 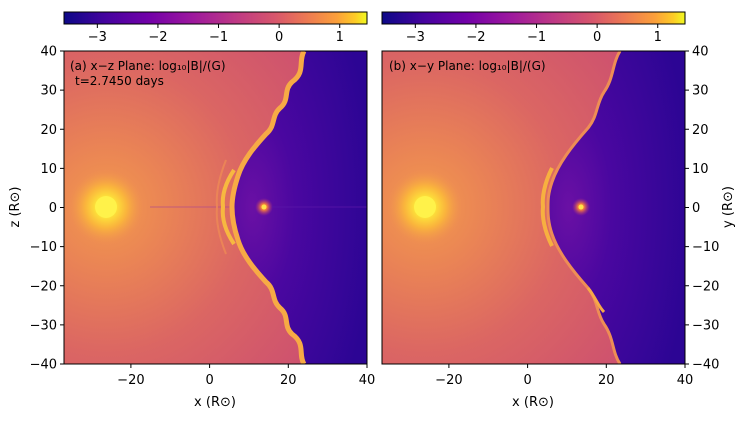 I want to click on panel-b-x-tick-label: 40, so click(x=685, y=380).